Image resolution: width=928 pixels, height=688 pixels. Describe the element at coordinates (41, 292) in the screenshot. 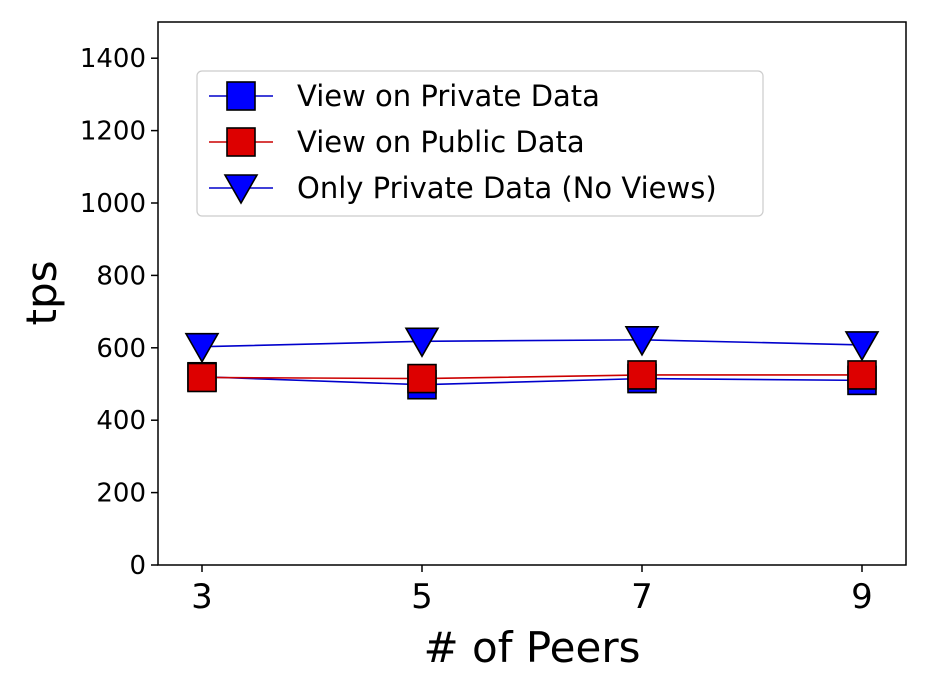

I see `y-axis-title: tps` at that location.